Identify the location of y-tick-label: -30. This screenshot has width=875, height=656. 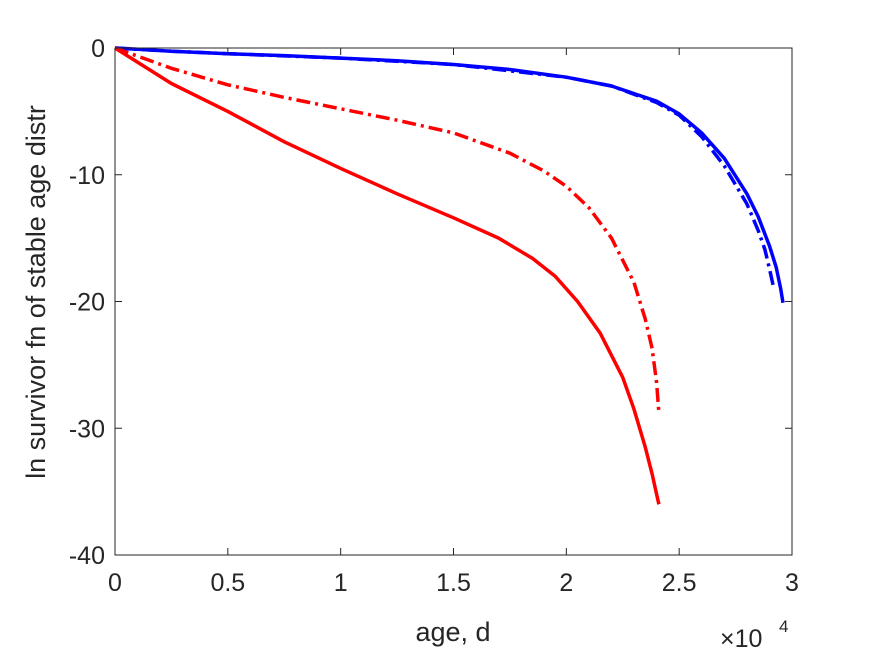
(87, 429).